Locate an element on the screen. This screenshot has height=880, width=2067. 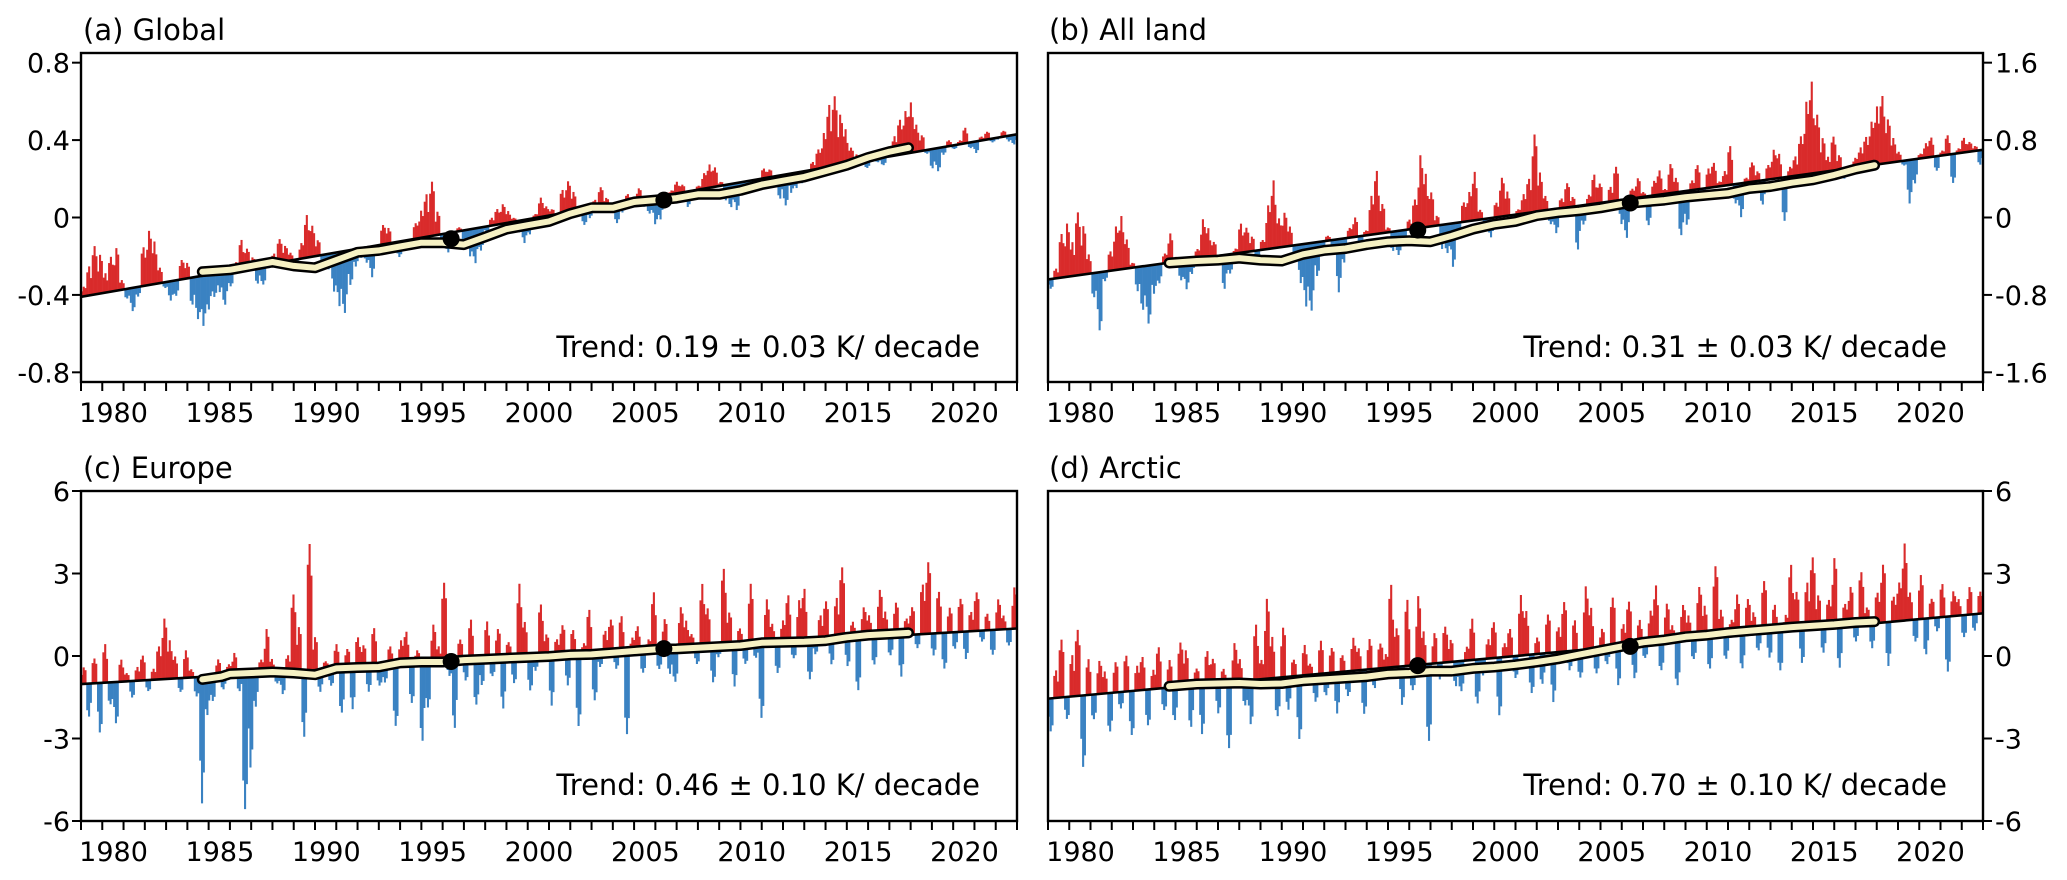
y-tick-label: -1.6 is located at coordinates (2021, 373).